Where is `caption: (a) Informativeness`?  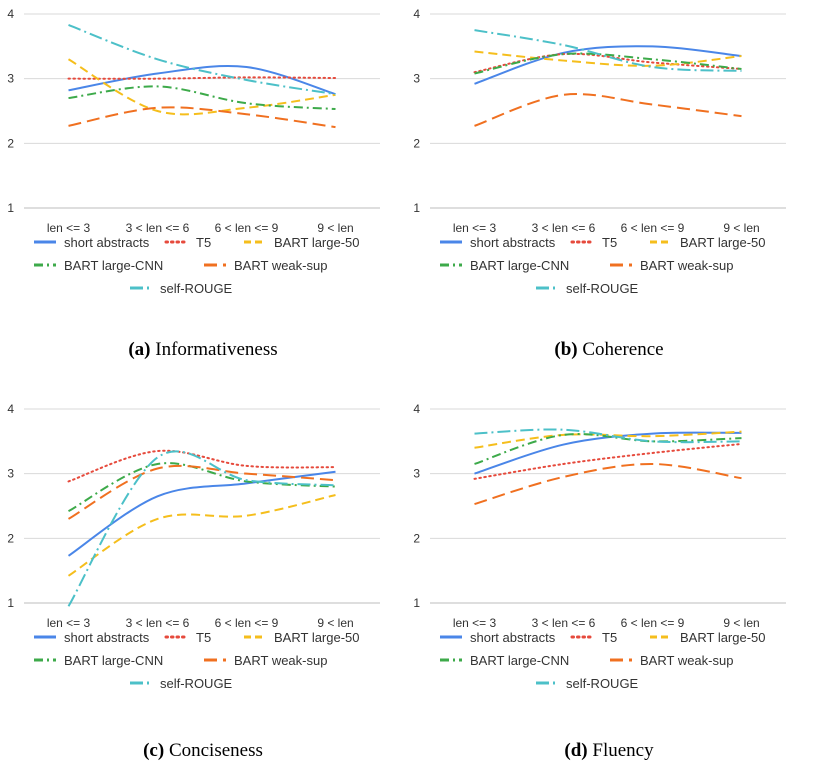 caption: (a) Informativeness is located at coordinates (203, 350).